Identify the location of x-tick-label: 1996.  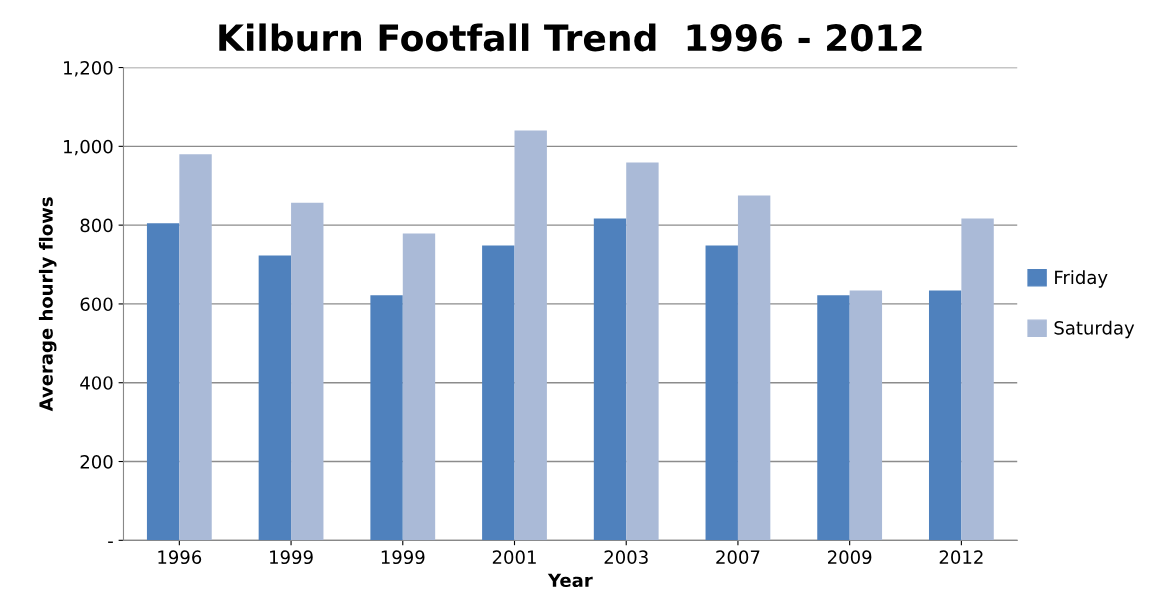
(180, 557).